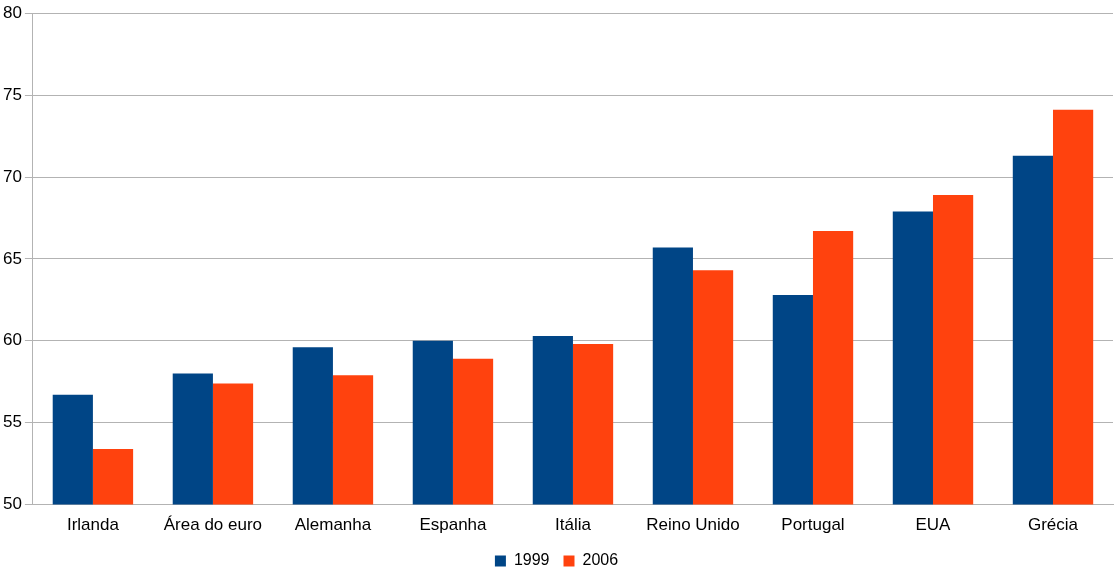 This screenshot has height=579, width=1115. I want to click on y-tick-label: 75, so click(12, 94).